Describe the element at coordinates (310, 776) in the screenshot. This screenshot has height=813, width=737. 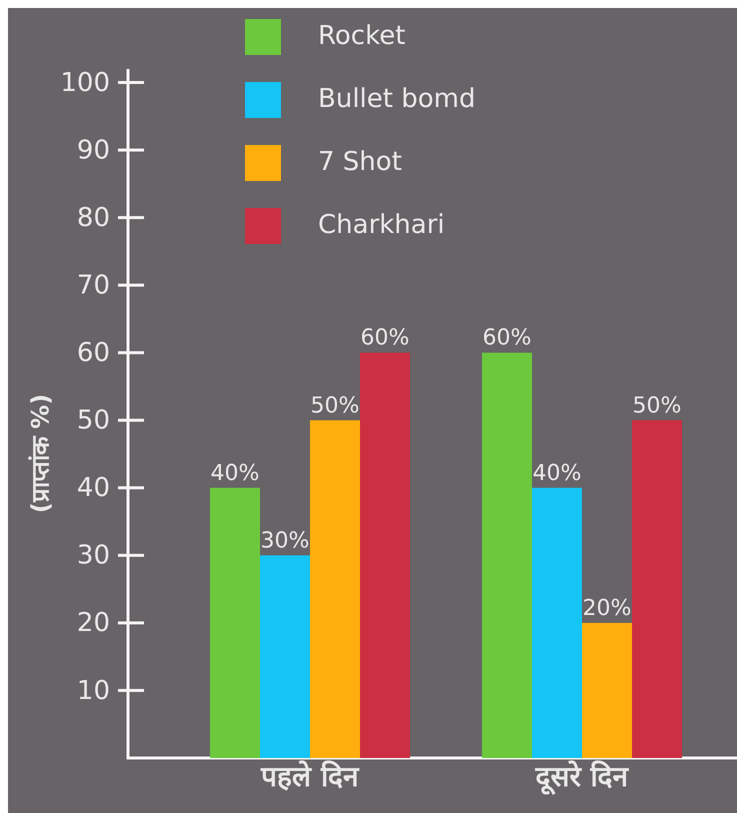
I see `x-tick-label: पहले दिन` at that location.